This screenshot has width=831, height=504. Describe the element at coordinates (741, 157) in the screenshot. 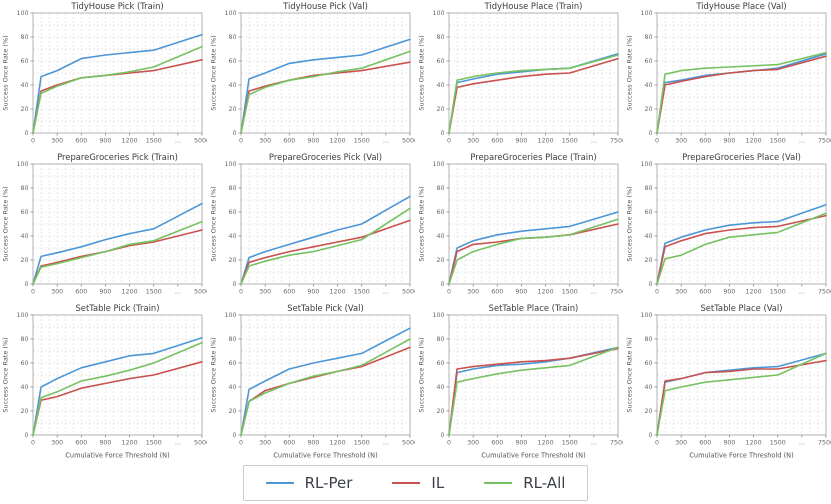

I see `chart-title: PrepareGroceries Place (Val)` at that location.